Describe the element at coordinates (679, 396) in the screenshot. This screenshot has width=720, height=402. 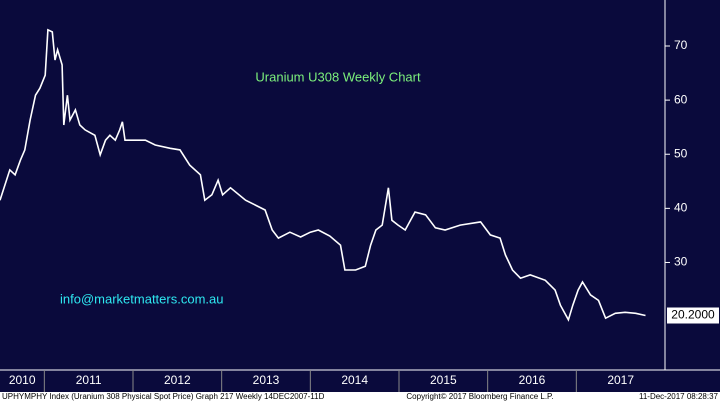
I see `footer-right: 11-Dec-2017 08:28:37` at that location.